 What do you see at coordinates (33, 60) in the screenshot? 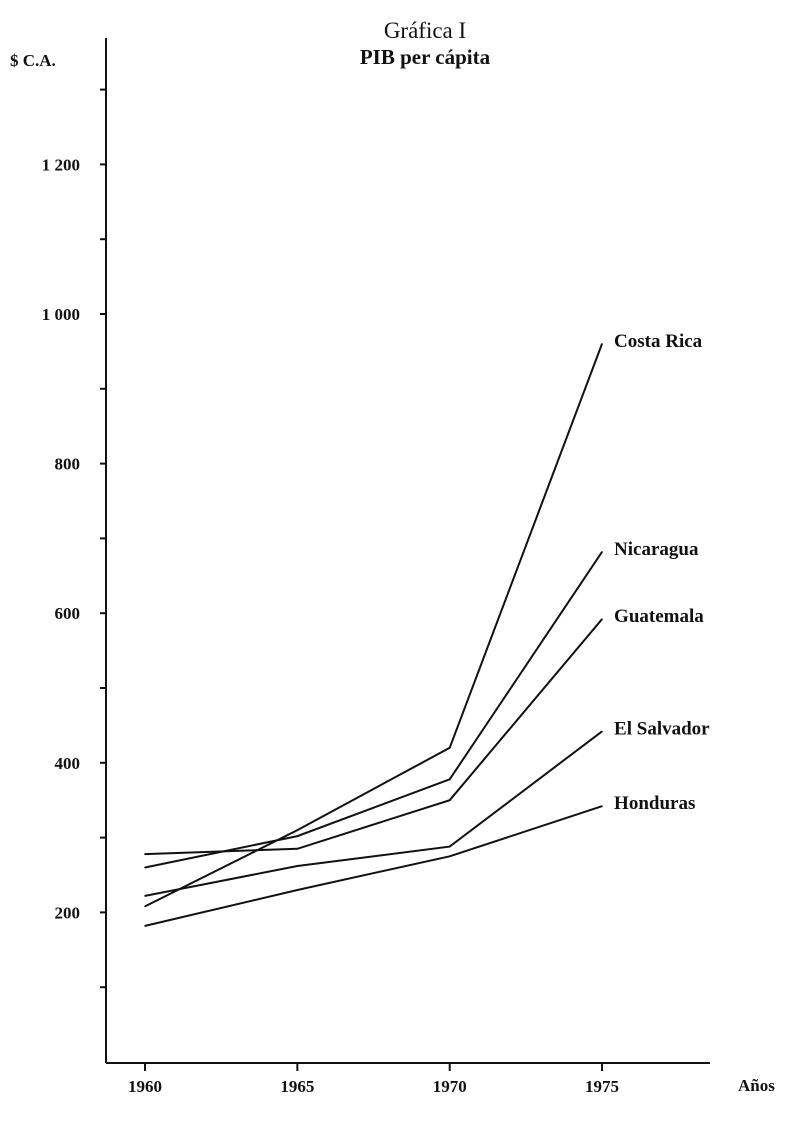
I see `y-axis-label: $ C.A.` at bounding box center [33, 60].